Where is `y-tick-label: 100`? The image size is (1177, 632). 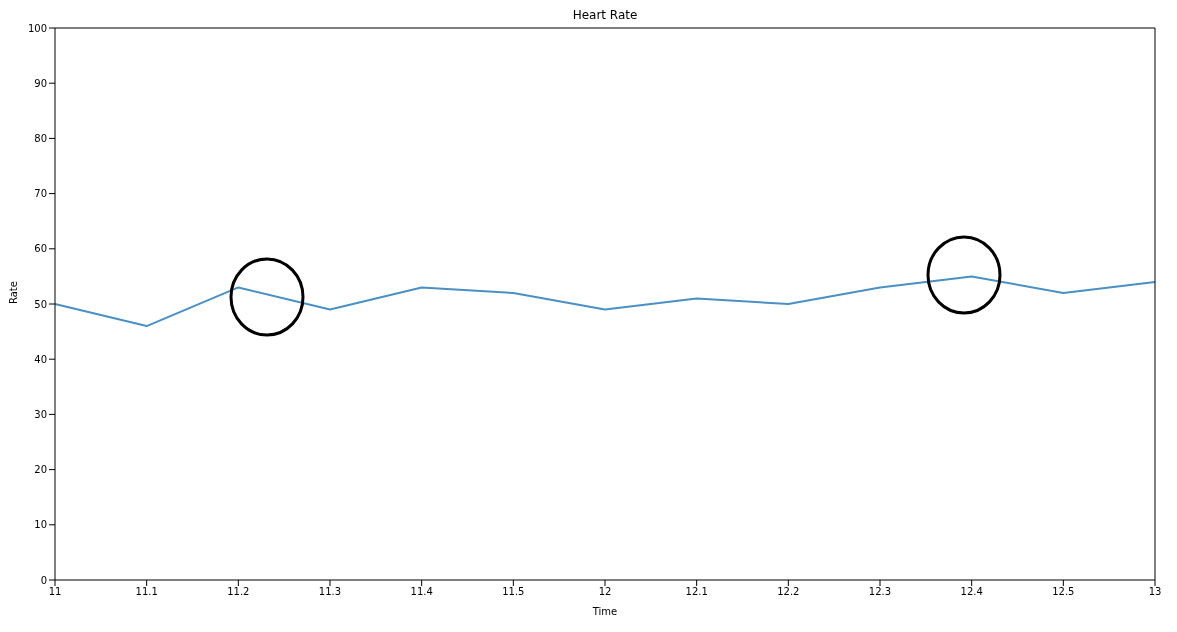 y-tick-label: 100 is located at coordinates (37, 28).